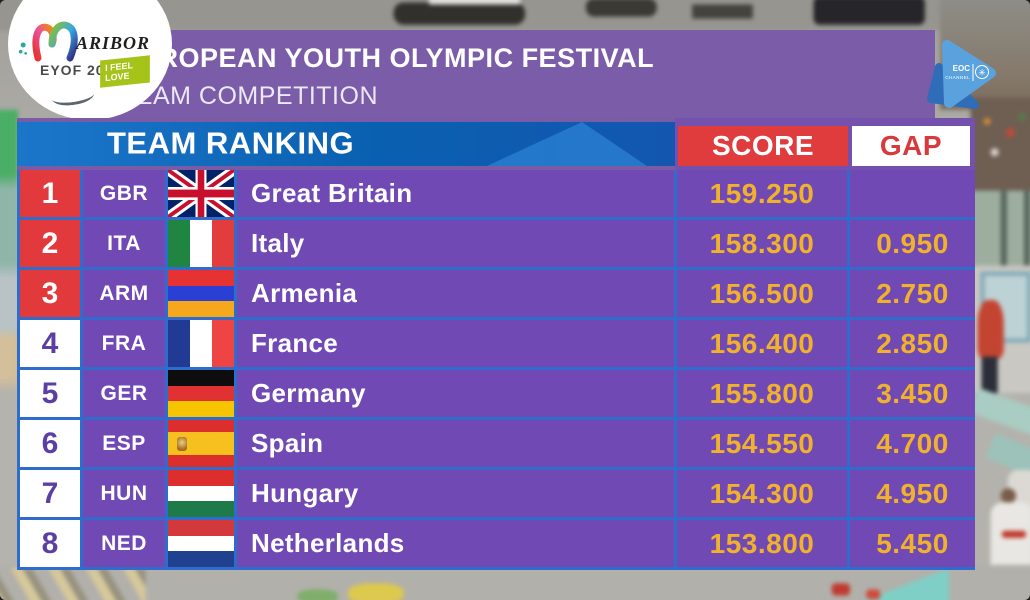 The height and width of the screenshot is (600, 1030). Describe the element at coordinates (124, 393) in the screenshot. I see `country-code-cell: GER` at that location.